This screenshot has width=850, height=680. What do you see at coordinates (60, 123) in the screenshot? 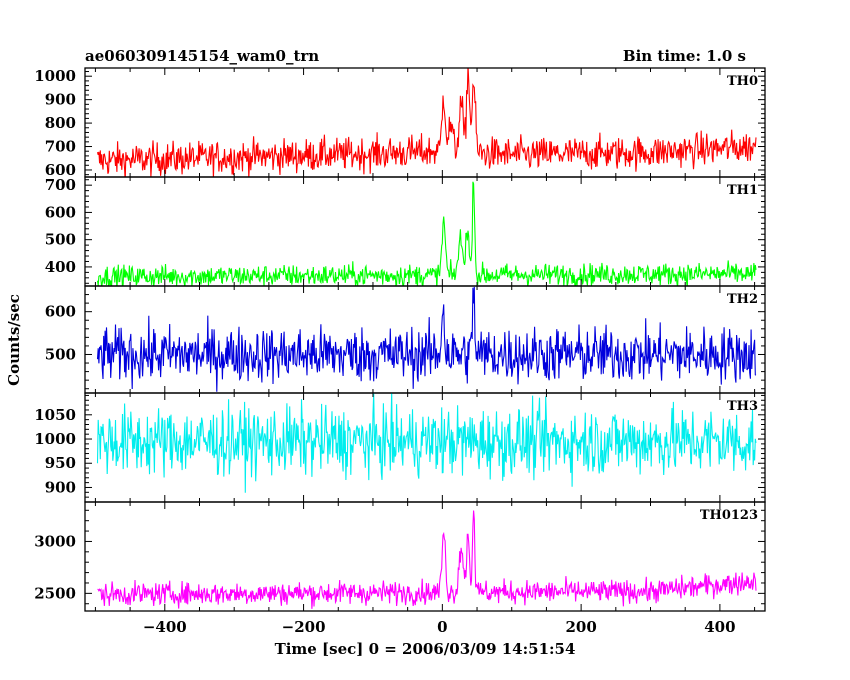
I see `y-tick-label: 800` at bounding box center [60, 123].